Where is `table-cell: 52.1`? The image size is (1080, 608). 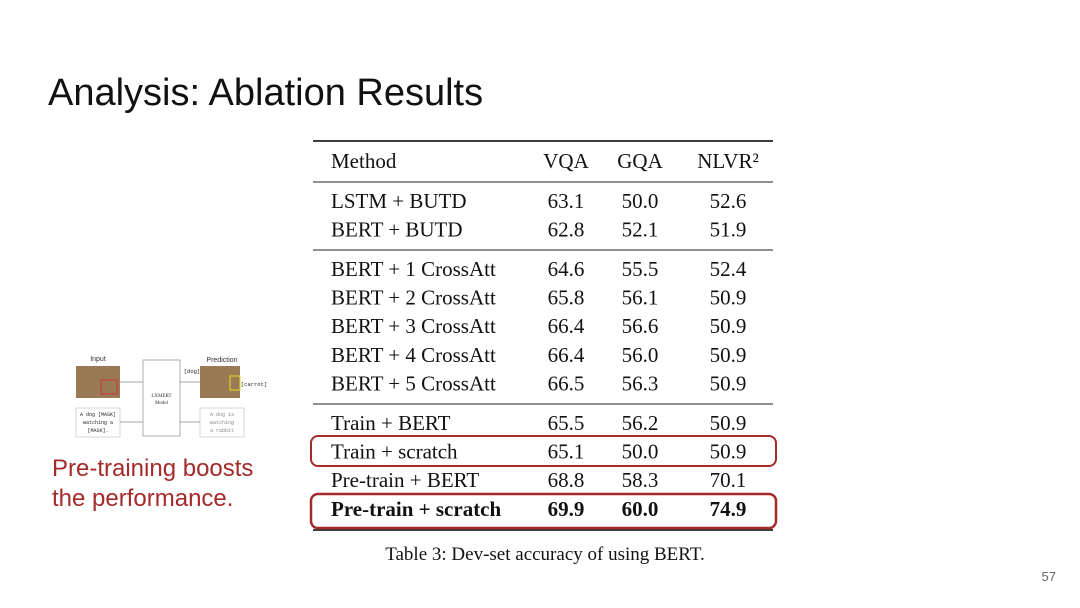
table-cell: 52.1 is located at coordinates (640, 230).